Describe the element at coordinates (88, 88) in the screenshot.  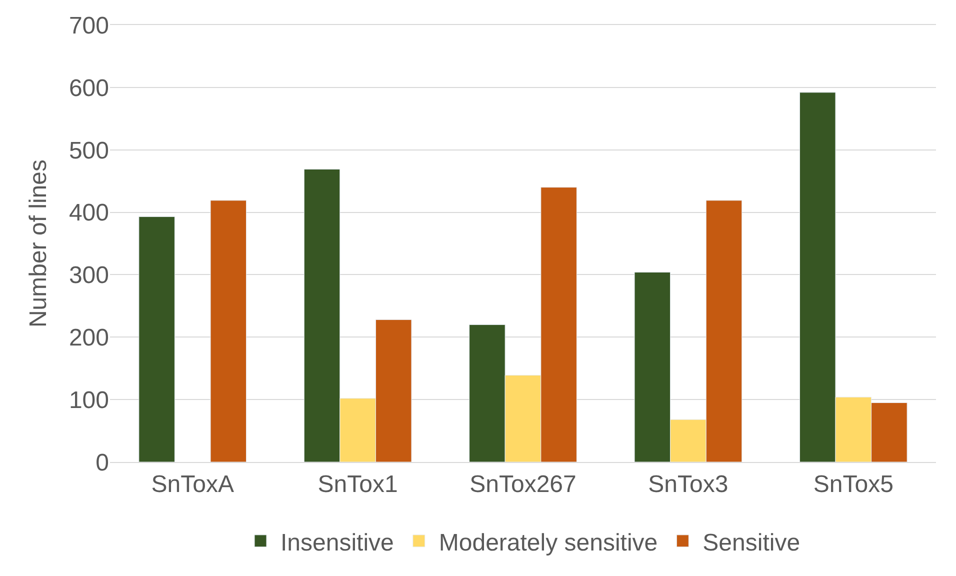
I see `y-tick-label: 600` at that location.